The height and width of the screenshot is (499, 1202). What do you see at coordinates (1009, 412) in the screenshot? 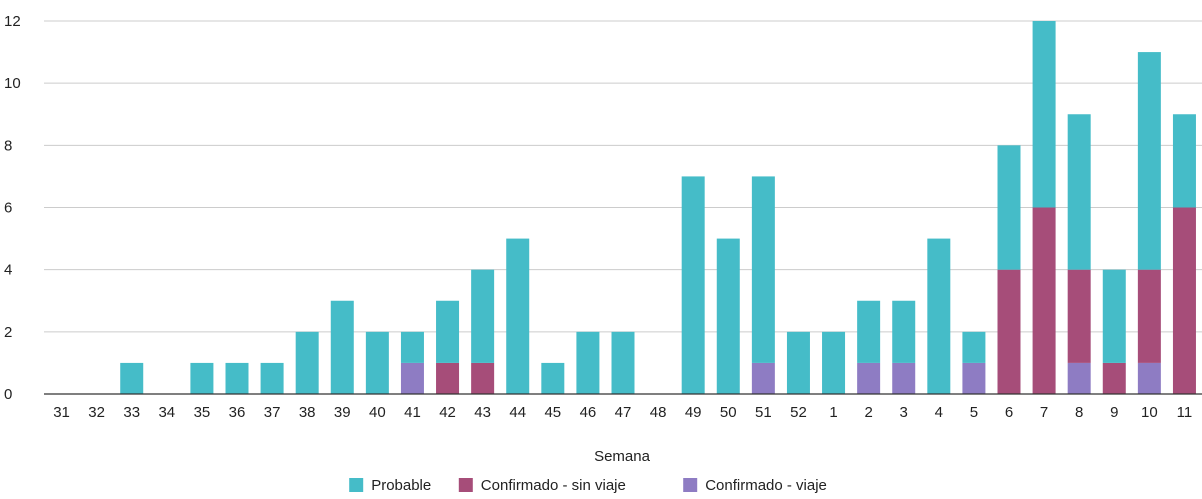
I see `x-tick-label: 6` at bounding box center [1009, 412].